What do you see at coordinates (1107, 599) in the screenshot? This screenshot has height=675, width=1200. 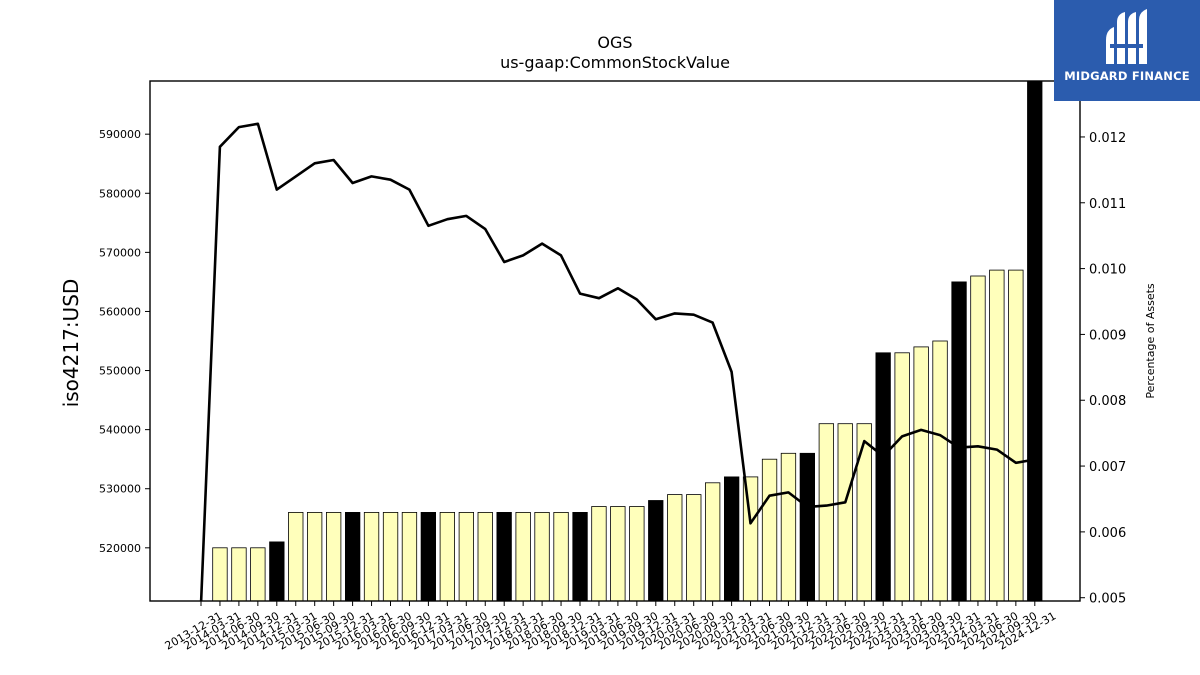 I see `y2-tick-label: 0.005` at bounding box center [1107, 599].